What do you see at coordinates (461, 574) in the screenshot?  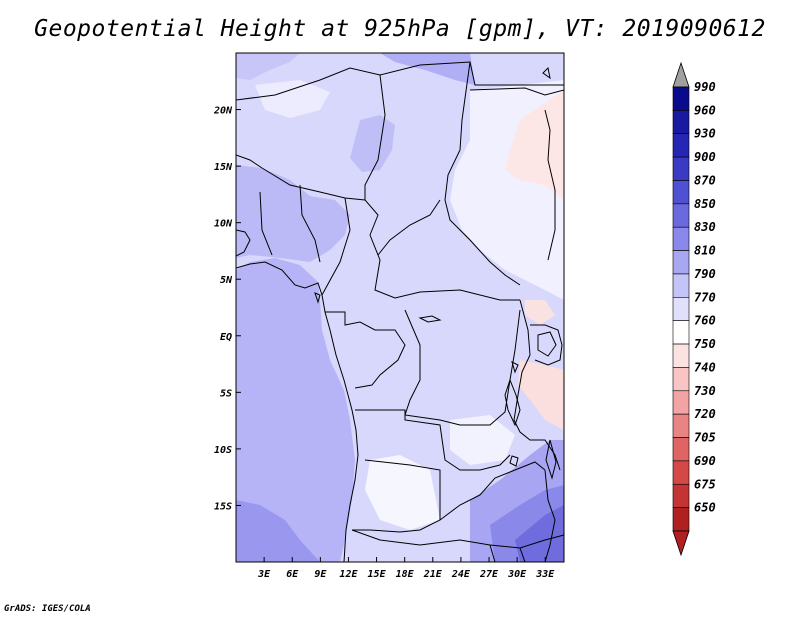 I see `x-tick-label: 24E` at bounding box center [461, 574].